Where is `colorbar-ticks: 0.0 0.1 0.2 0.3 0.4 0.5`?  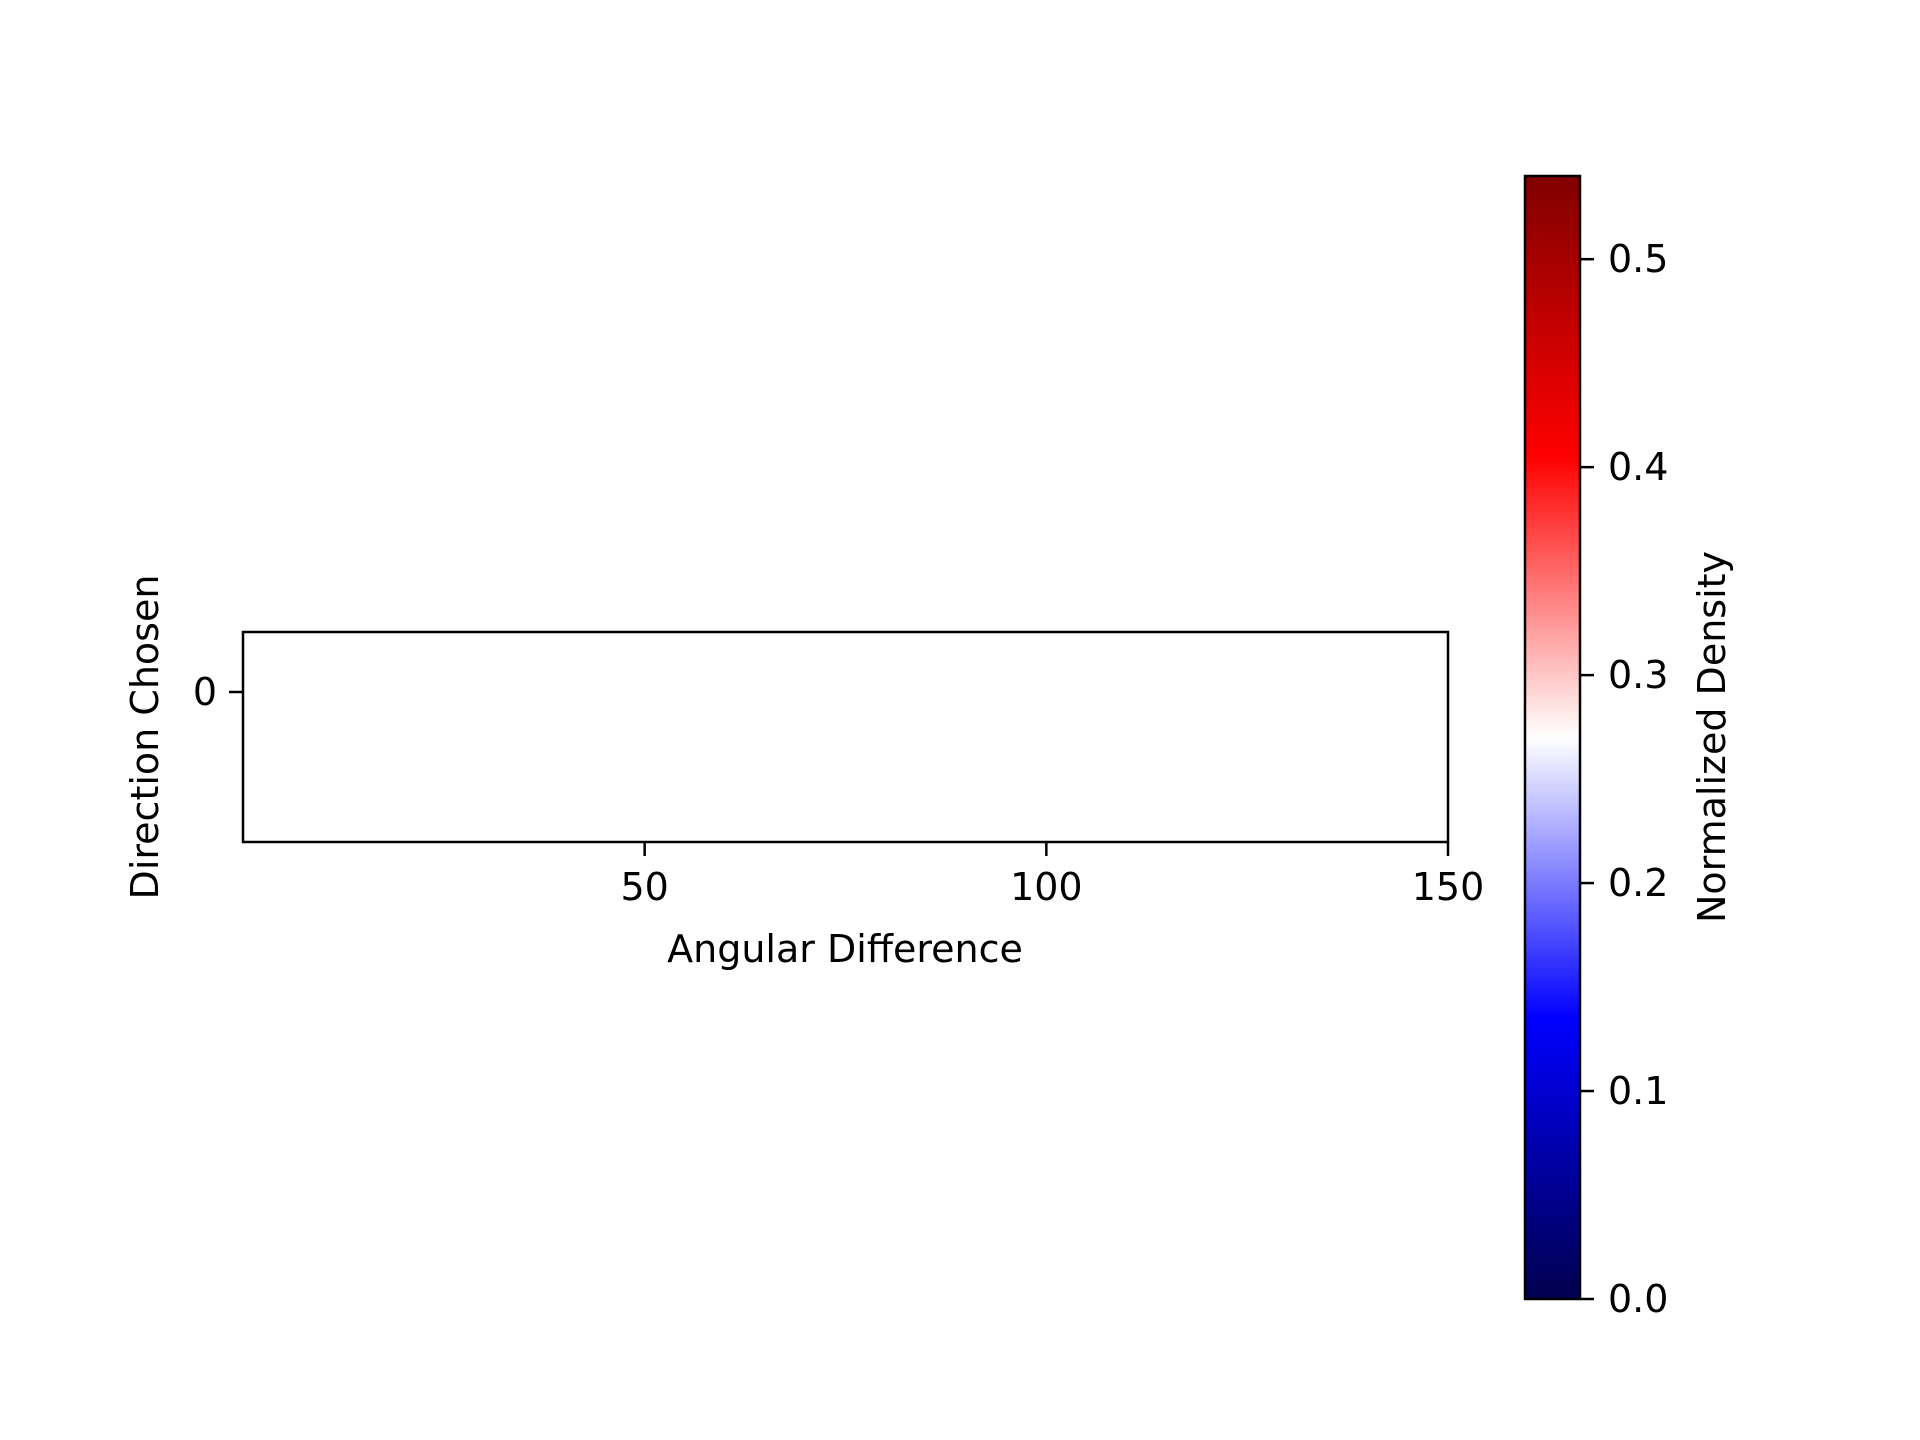
colorbar-ticks: 0.0 0.1 0.2 0.3 0.4 0.5 is located at coordinates (1624, 779).